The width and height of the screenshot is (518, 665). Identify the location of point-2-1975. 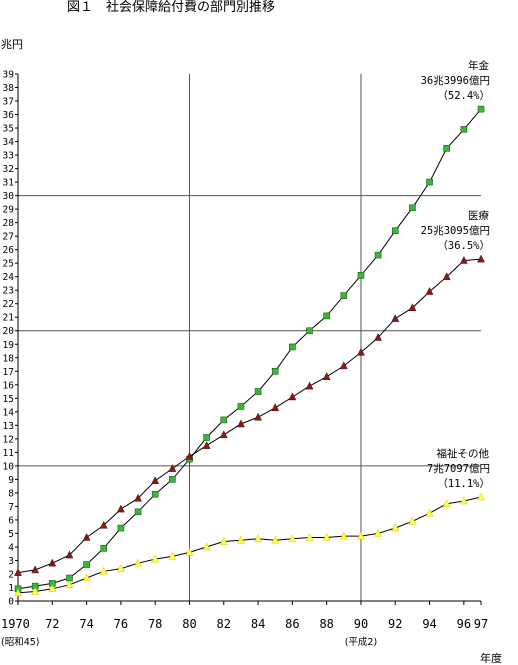
(103, 570).